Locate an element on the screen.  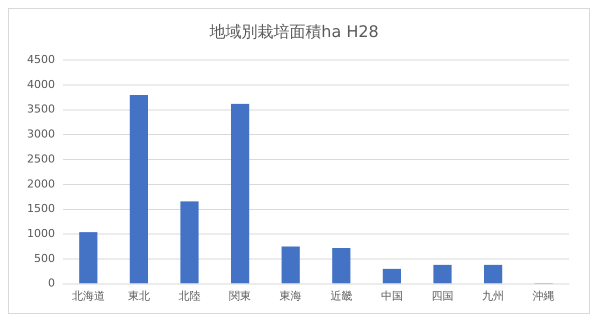
chart-title: 地域別栽培面積ha H28 is located at coordinates (293, 31).